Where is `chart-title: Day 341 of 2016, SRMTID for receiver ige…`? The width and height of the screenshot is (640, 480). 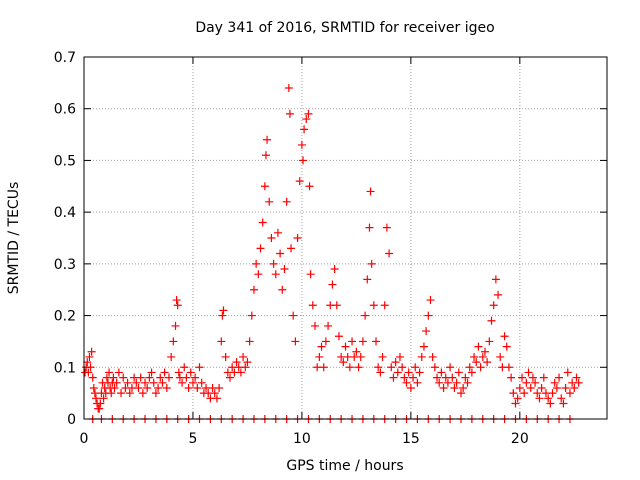 chart-title: Day 341 of 2016, SRMTID for receiver ige… is located at coordinates (344, 28).